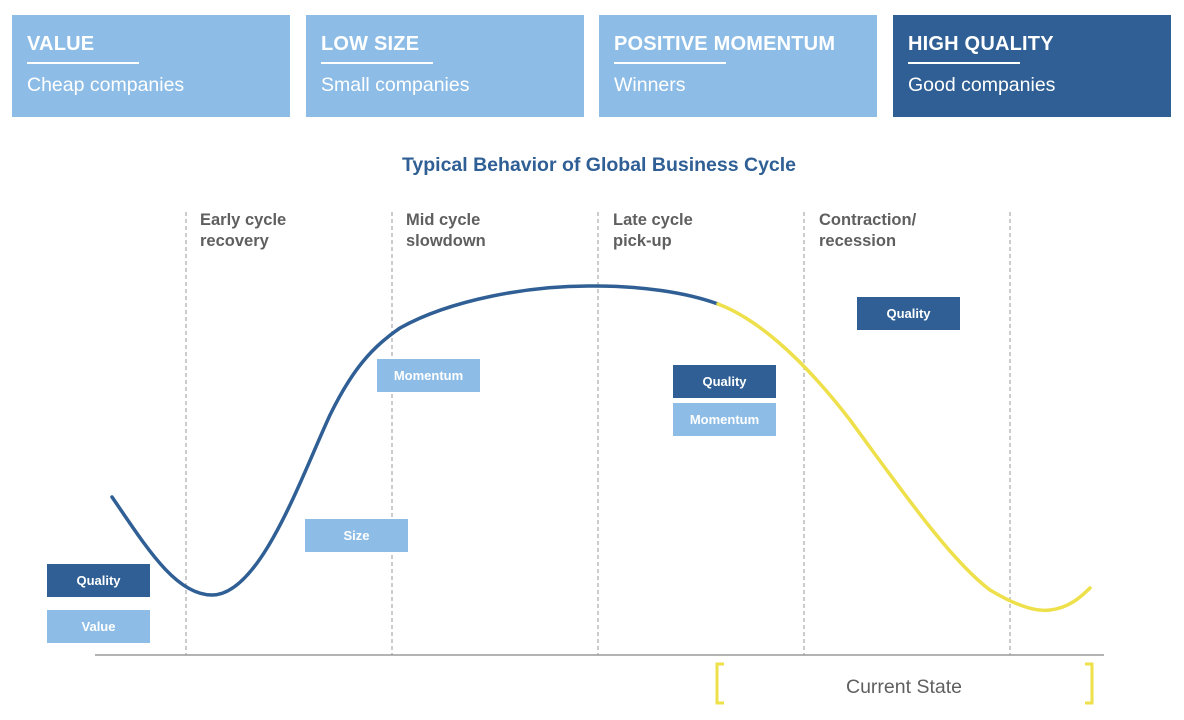  I want to click on tag-late-momentum: Momentum, so click(724, 419).